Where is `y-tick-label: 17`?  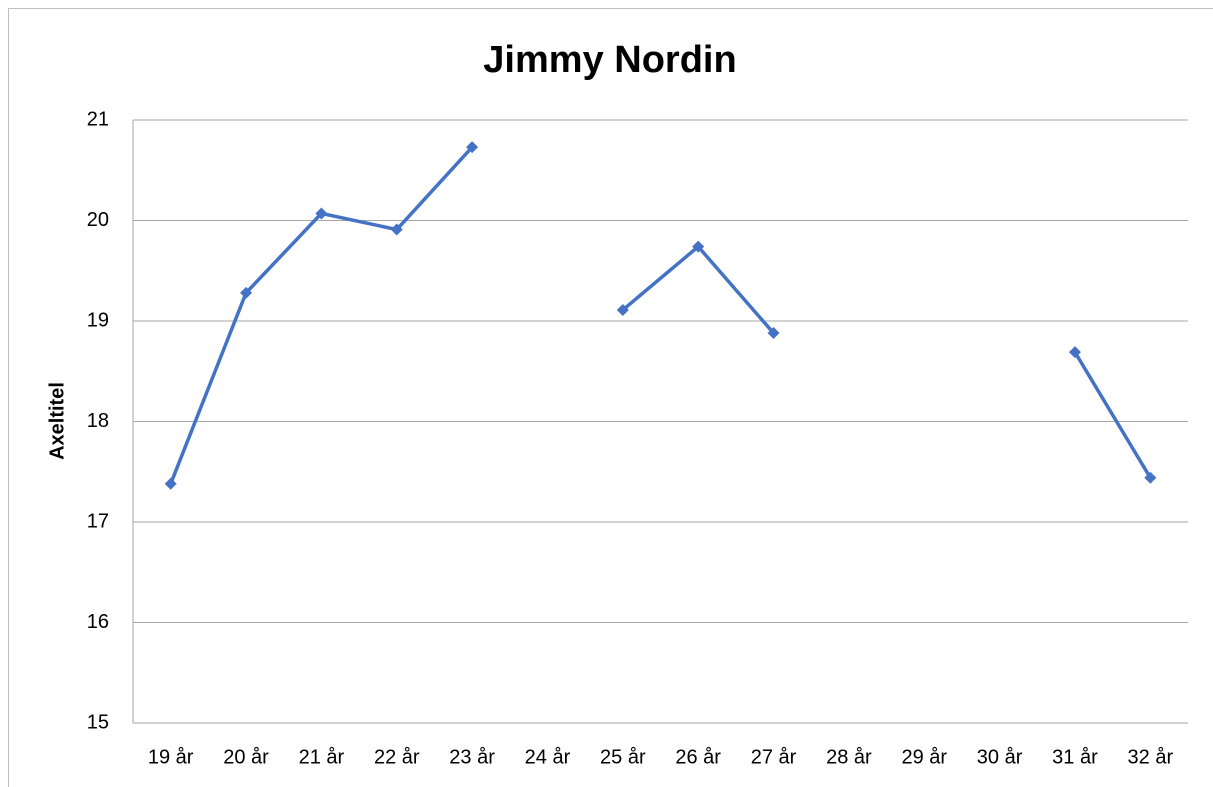
y-tick-label: 17 is located at coordinates (98, 521).